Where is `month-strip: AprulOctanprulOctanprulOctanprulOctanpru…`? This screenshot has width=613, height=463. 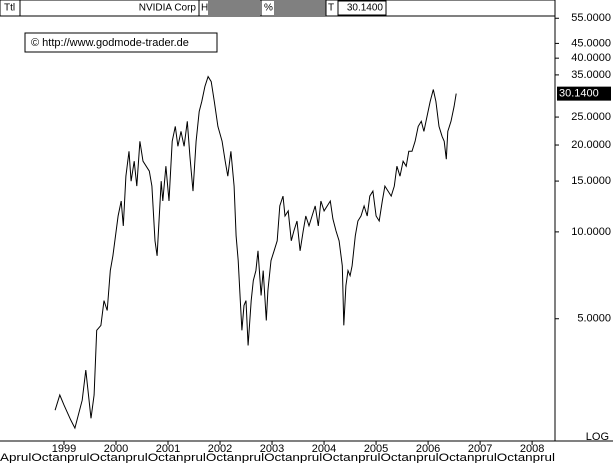
month-strip: AprulOctanprulOctanprulOctanprulOctanpru… is located at coordinates (277, 457).